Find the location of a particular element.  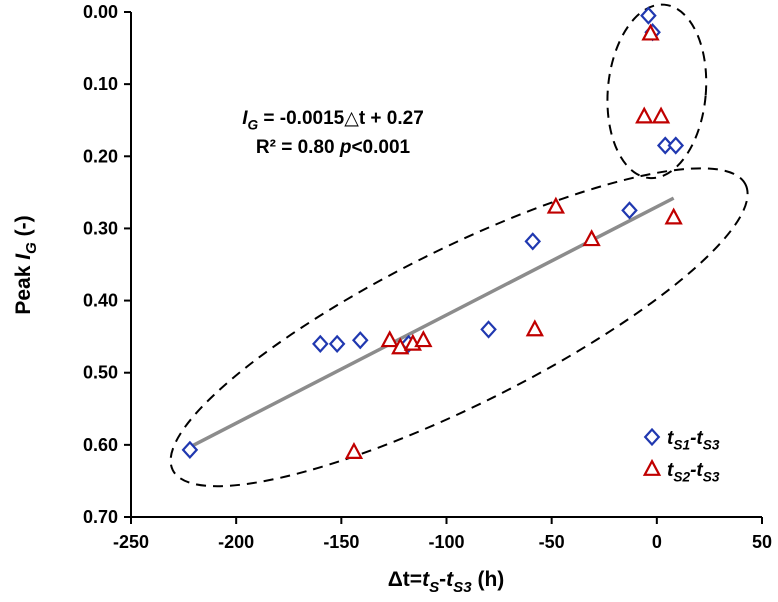

y-tick-label: 0.30 is located at coordinates (100, 228).